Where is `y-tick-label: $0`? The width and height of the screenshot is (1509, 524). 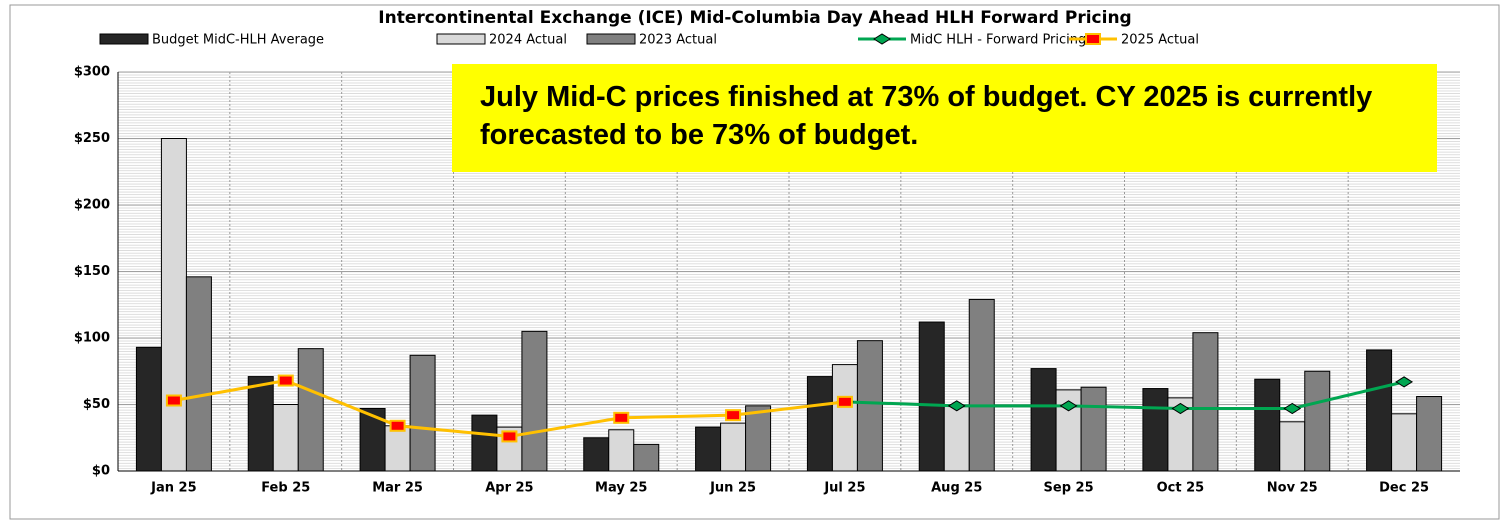 y-tick-label: $0 is located at coordinates (101, 471).